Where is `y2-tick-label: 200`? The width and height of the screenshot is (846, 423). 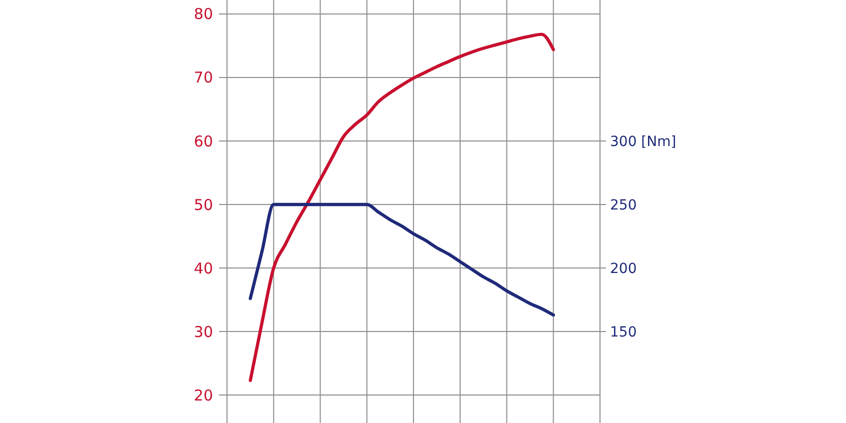
y2-tick-label: 200 is located at coordinates (623, 268).